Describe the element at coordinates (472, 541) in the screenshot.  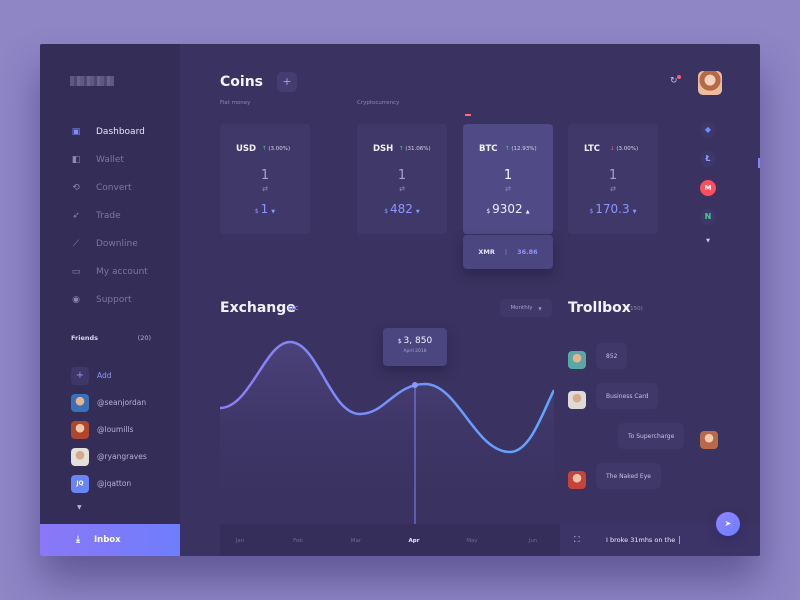
I see `month-label: May` at that location.